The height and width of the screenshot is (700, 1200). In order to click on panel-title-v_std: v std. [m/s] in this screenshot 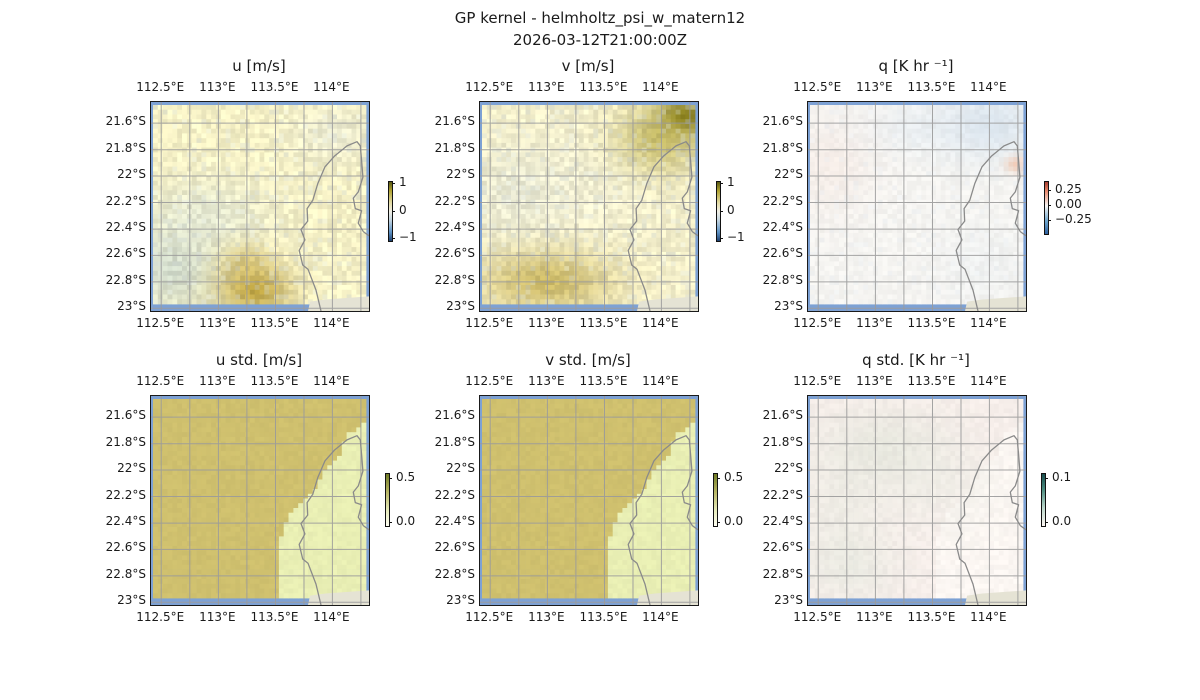, I will do `click(588, 360)`.